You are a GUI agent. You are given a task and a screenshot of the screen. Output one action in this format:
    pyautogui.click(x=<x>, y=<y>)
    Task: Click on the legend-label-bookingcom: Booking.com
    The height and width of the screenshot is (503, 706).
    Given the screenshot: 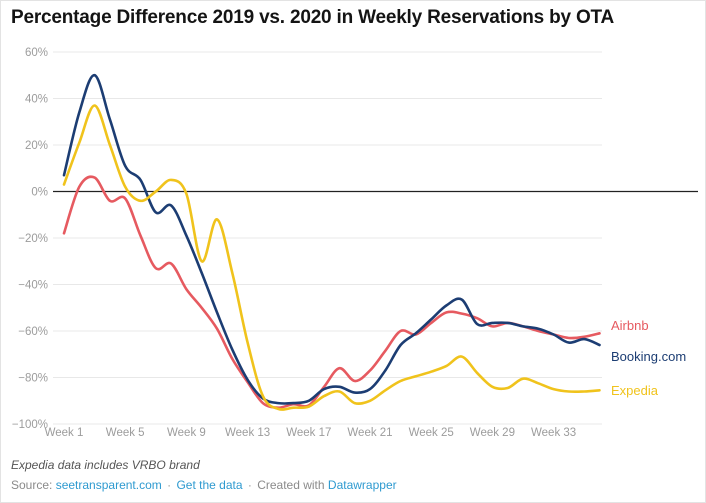 What is the action you would take?
    pyautogui.click(x=648, y=356)
    